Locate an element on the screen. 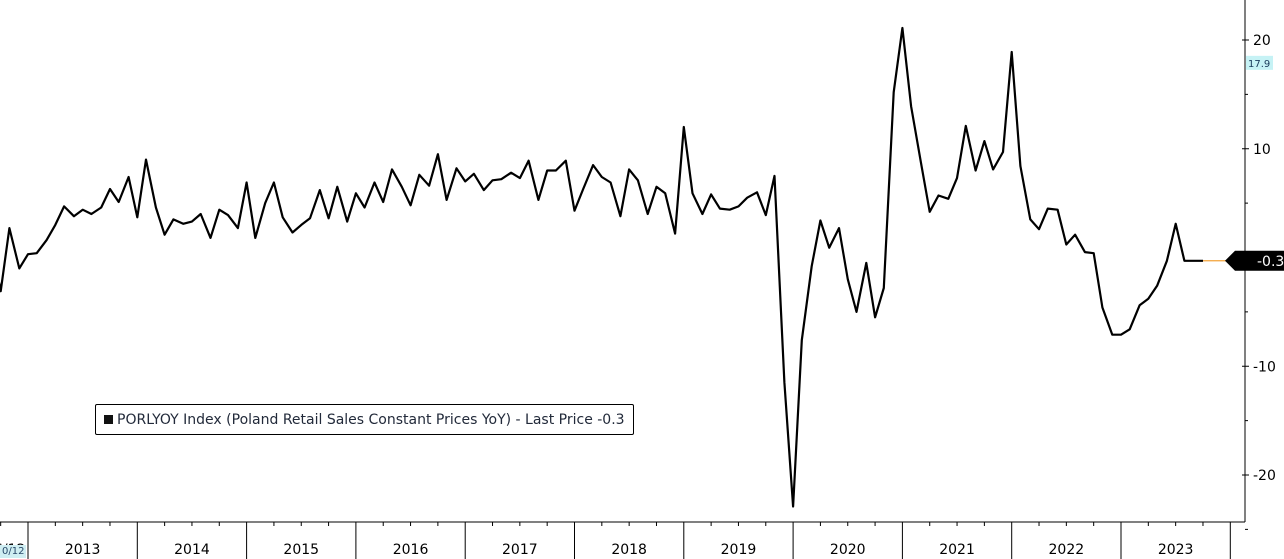  marker-label: 17.9 is located at coordinates (1259, 64).